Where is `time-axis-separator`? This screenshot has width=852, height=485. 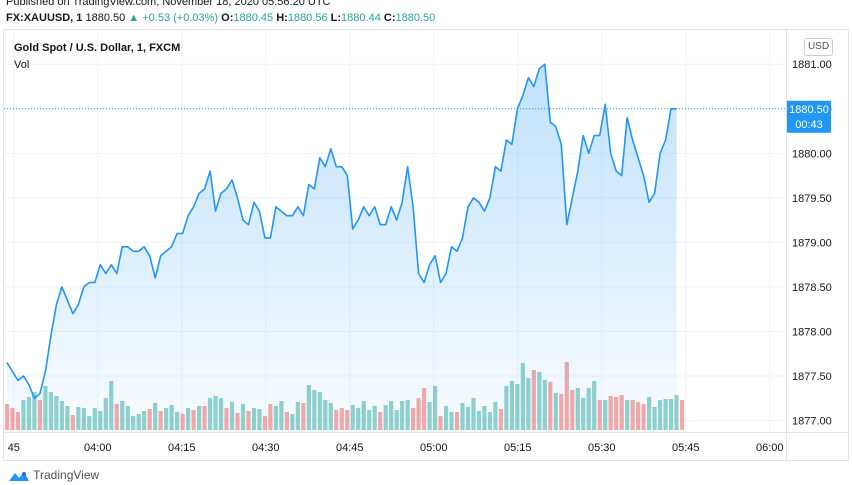
time-axis-separator is located at coordinates (426, 432).